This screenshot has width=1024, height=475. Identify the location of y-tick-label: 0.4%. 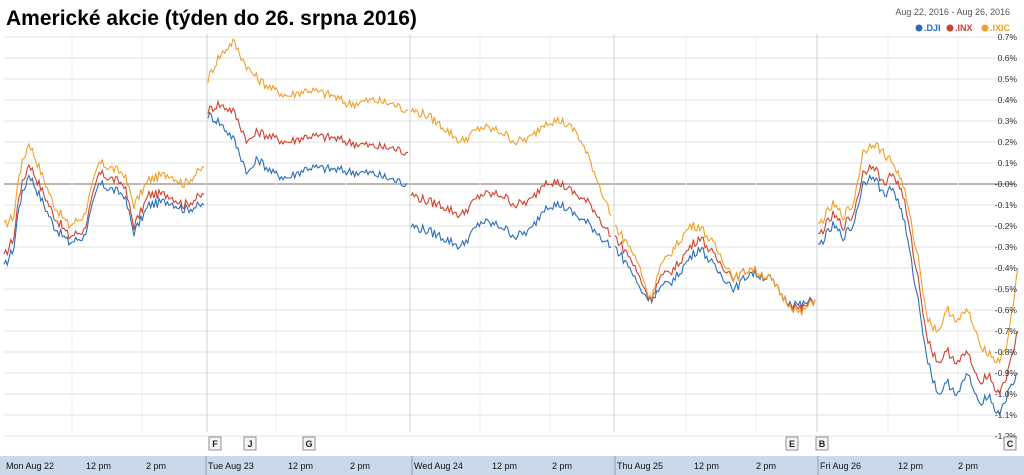
(1008, 100).